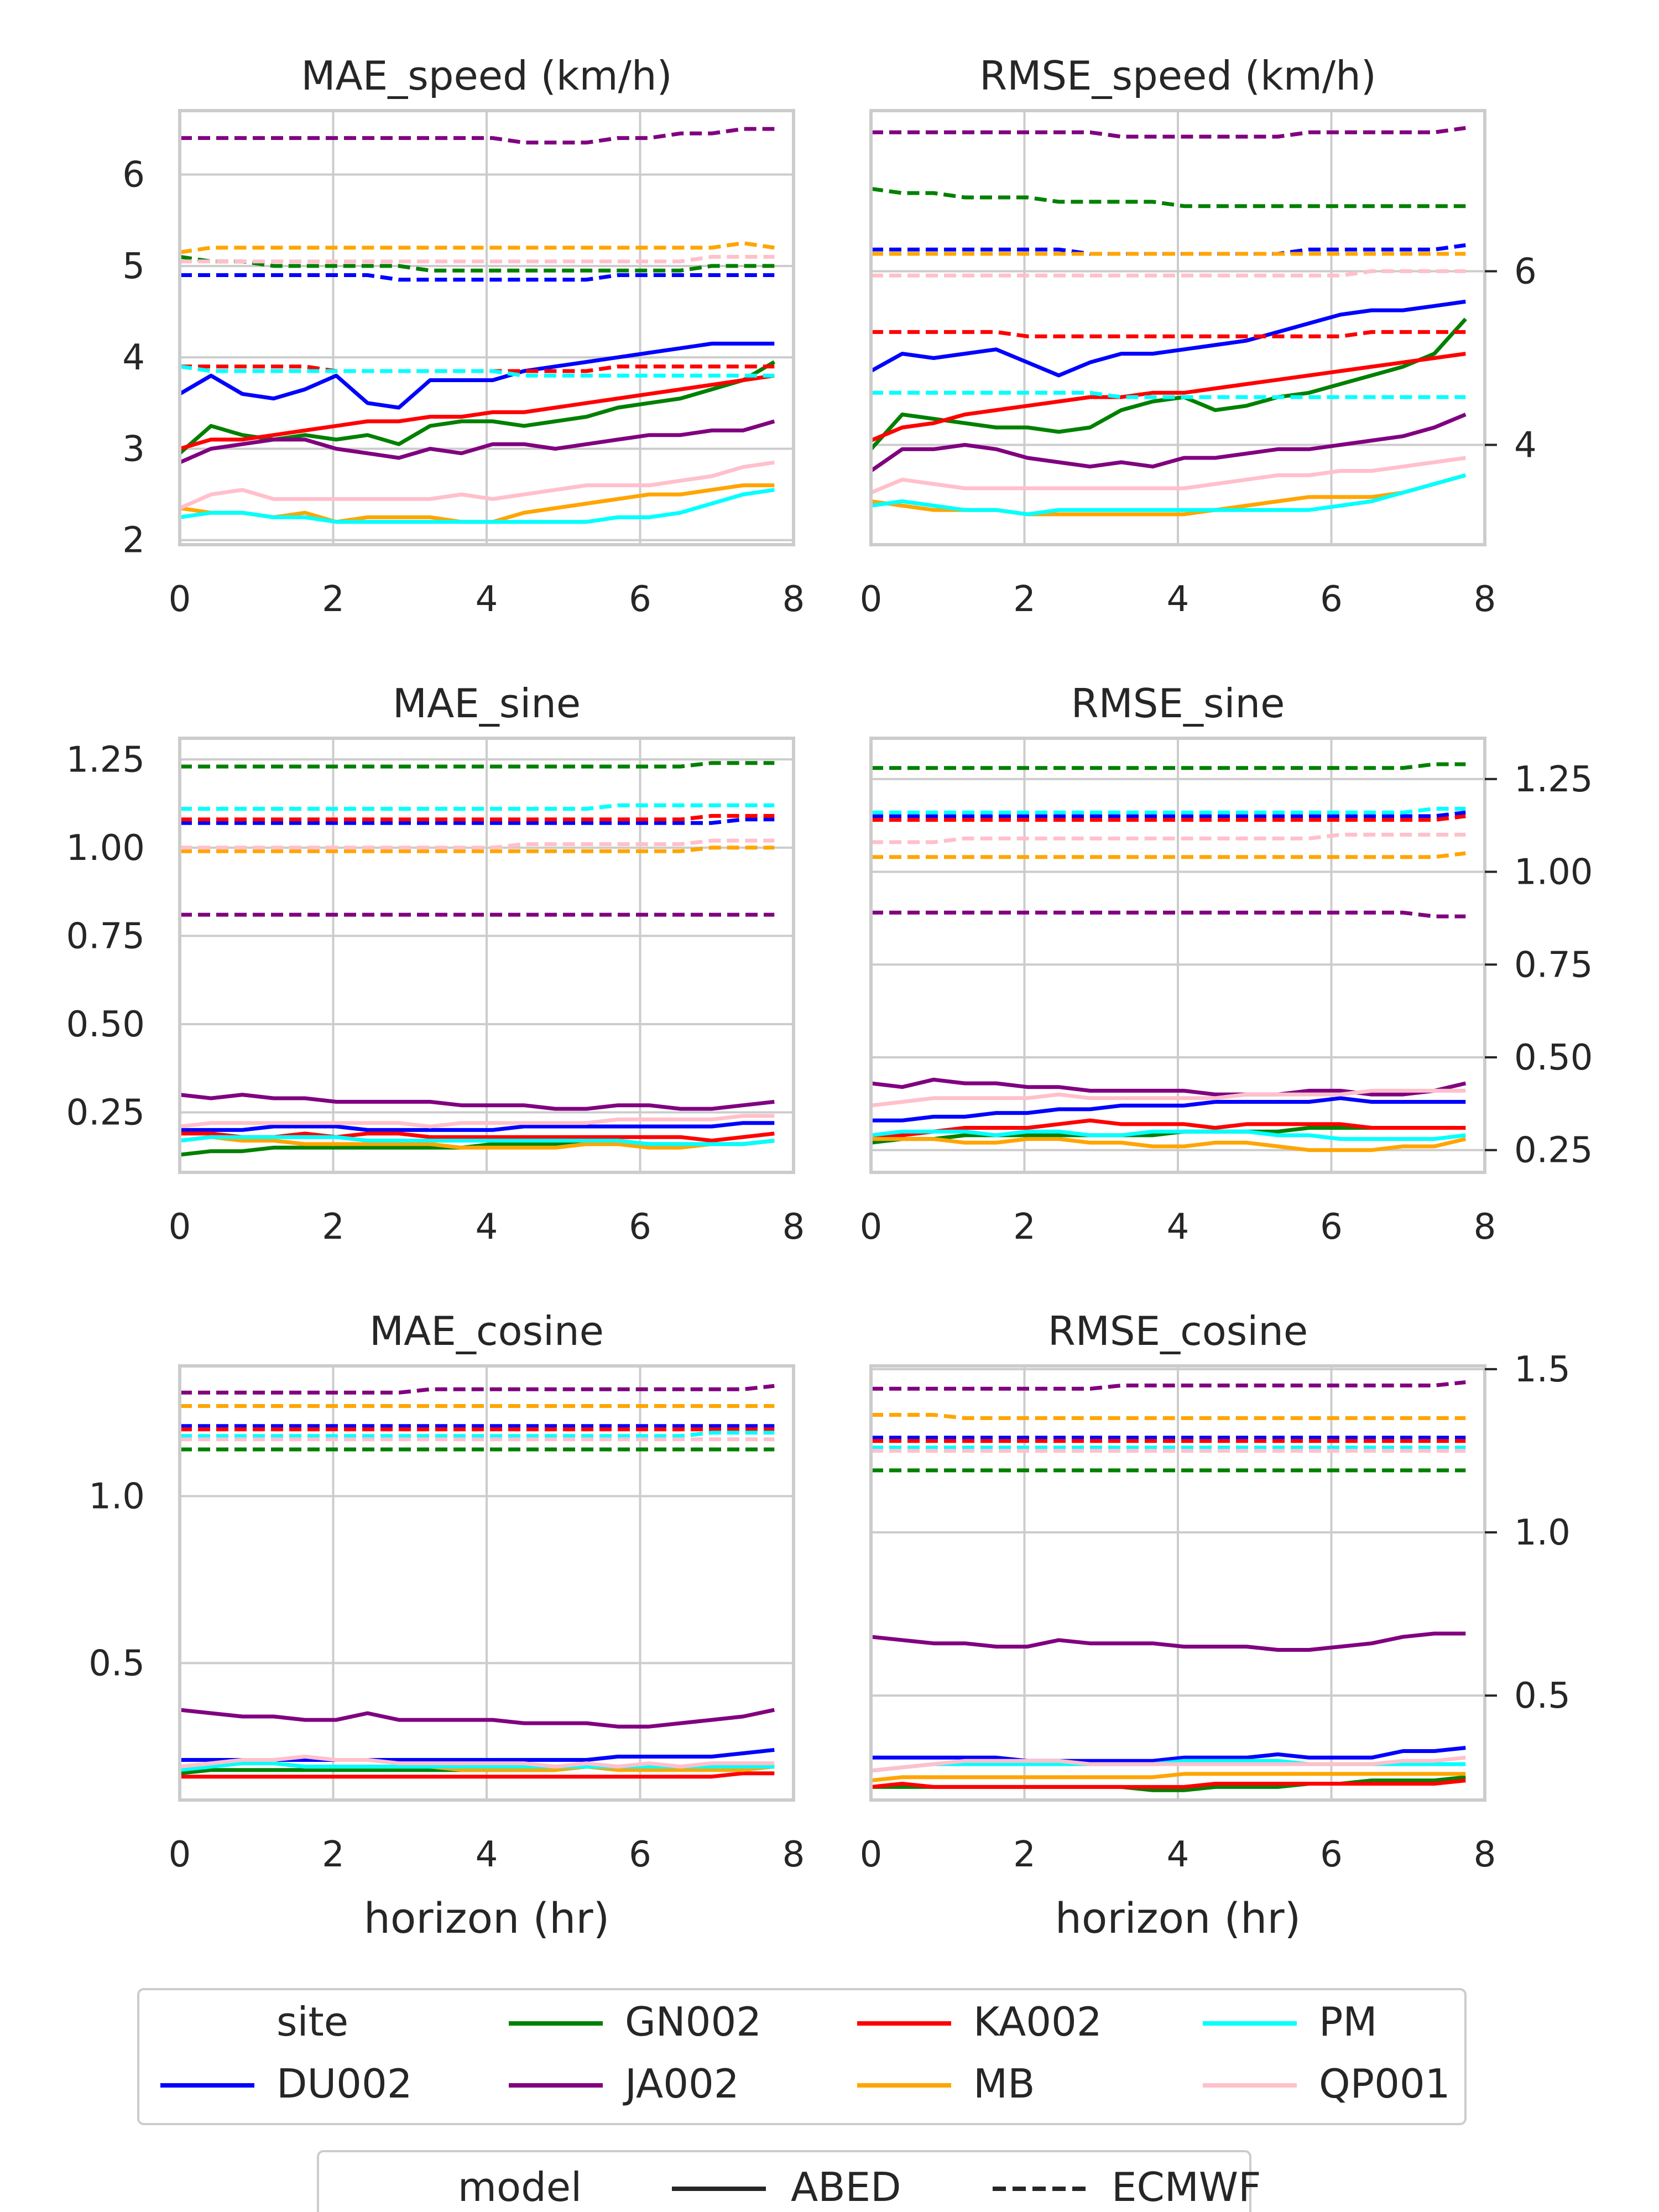 Image resolution: width=1659 pixels, height=2212 pixels. Describe the element at coordinates (106, 849) in the screenshot. I see `y-tick-label: 1.00` at that location.